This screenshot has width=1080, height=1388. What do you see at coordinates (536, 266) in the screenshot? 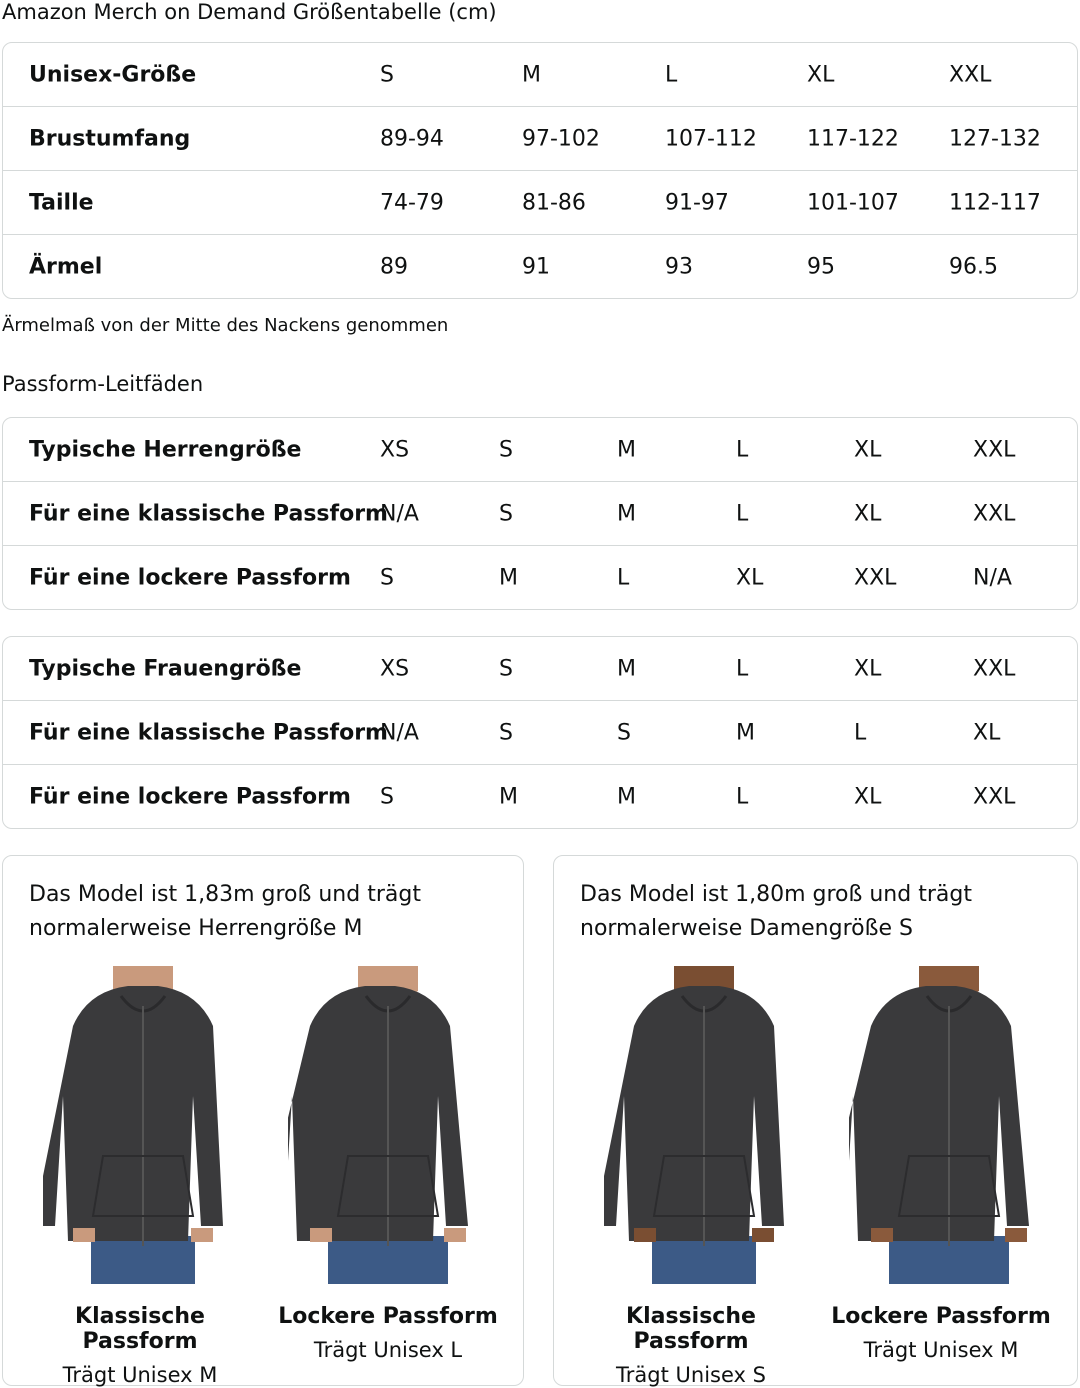
I see `table-cell: 91` at bounding box center [536, 266].